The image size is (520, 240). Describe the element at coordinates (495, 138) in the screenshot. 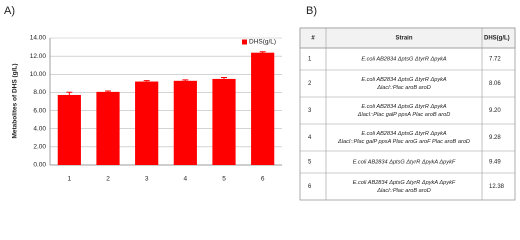

I see `dhs-value: 9.28` at that location.